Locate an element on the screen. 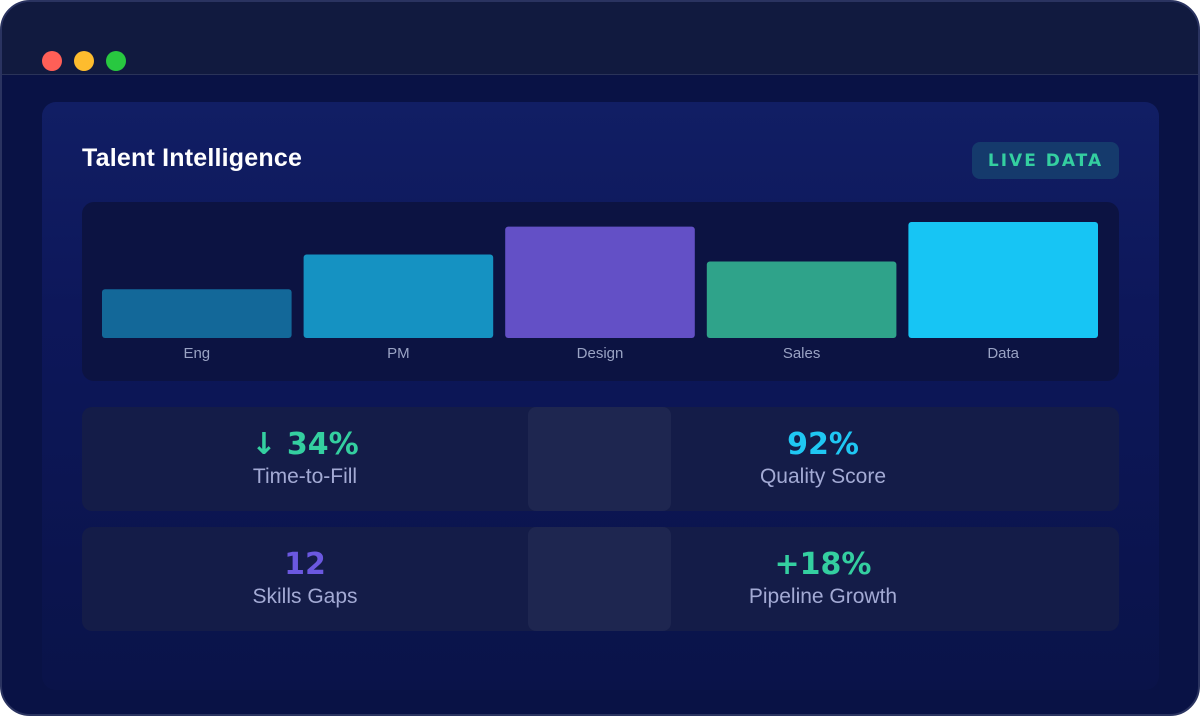  stat-pipeline-growth: +18% Pipeline Growth is located at coordinates (823, 579).